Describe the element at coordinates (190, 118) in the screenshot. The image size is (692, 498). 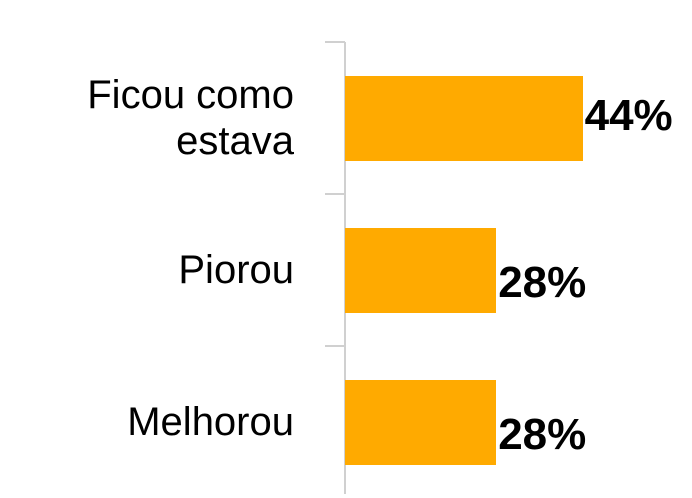
I see `category-label: Ficou como estava` at that location.